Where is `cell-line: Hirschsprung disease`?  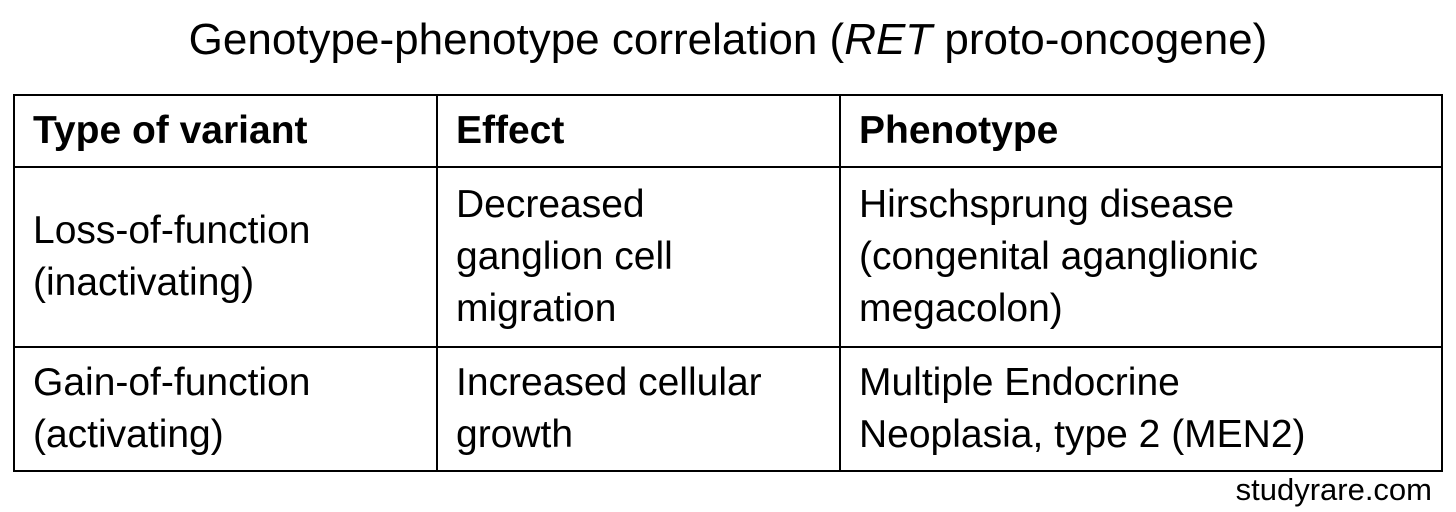 cell-line: Hirschsprung disease is located at coordinates (1047, 204).